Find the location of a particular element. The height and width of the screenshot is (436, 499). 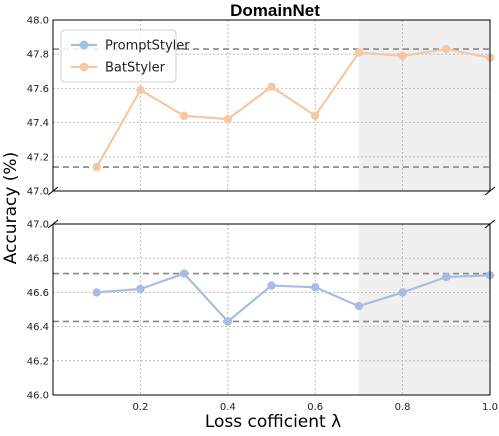

y-tick-label: 46.6 is located at coordinates (38, 293).